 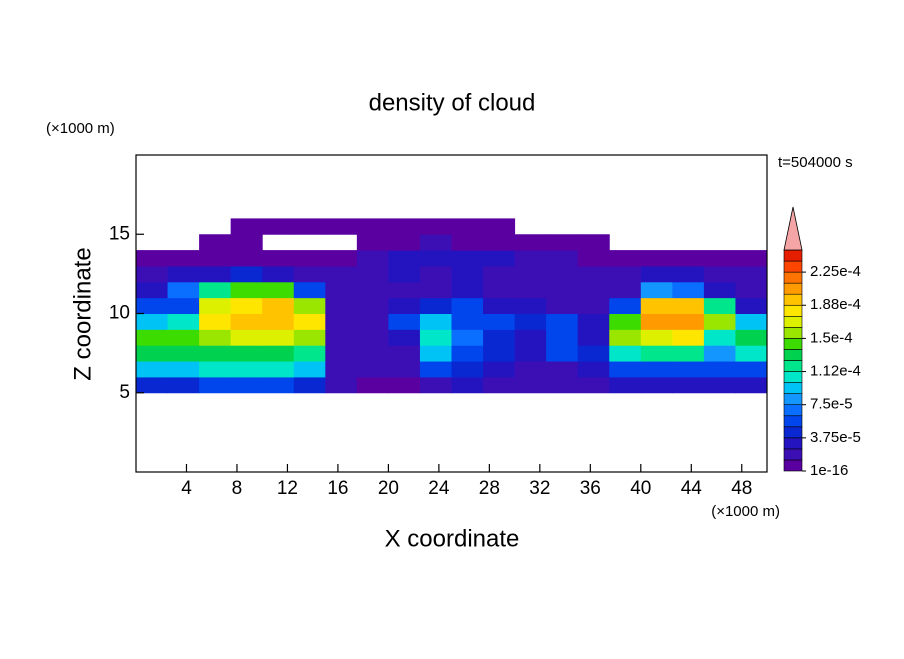 What do you see at coordinates (539, 488) in the screenshot?
I see `x-tick-label: 32` at bounding box center [539, 488].